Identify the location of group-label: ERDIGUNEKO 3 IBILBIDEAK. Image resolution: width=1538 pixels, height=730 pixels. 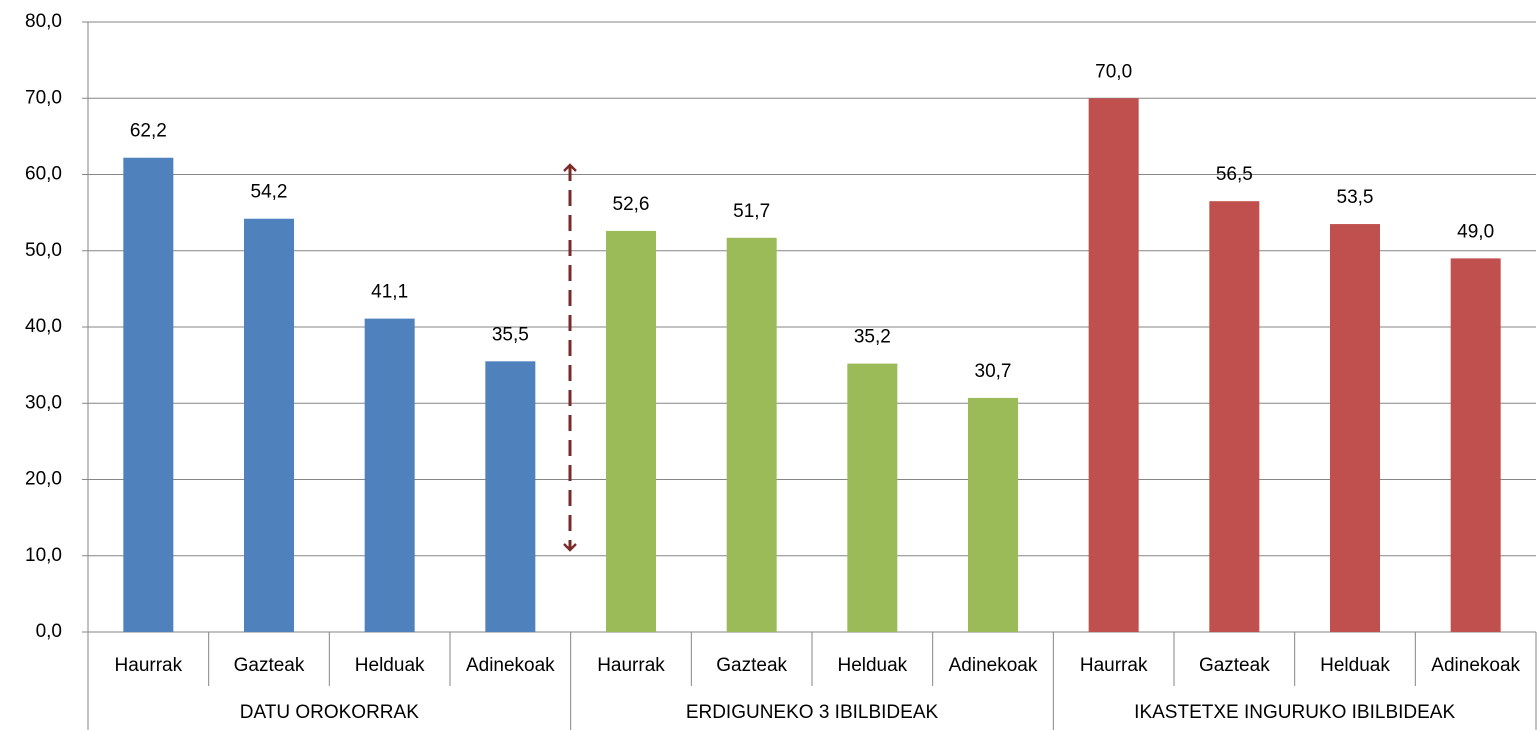
(812, 712).